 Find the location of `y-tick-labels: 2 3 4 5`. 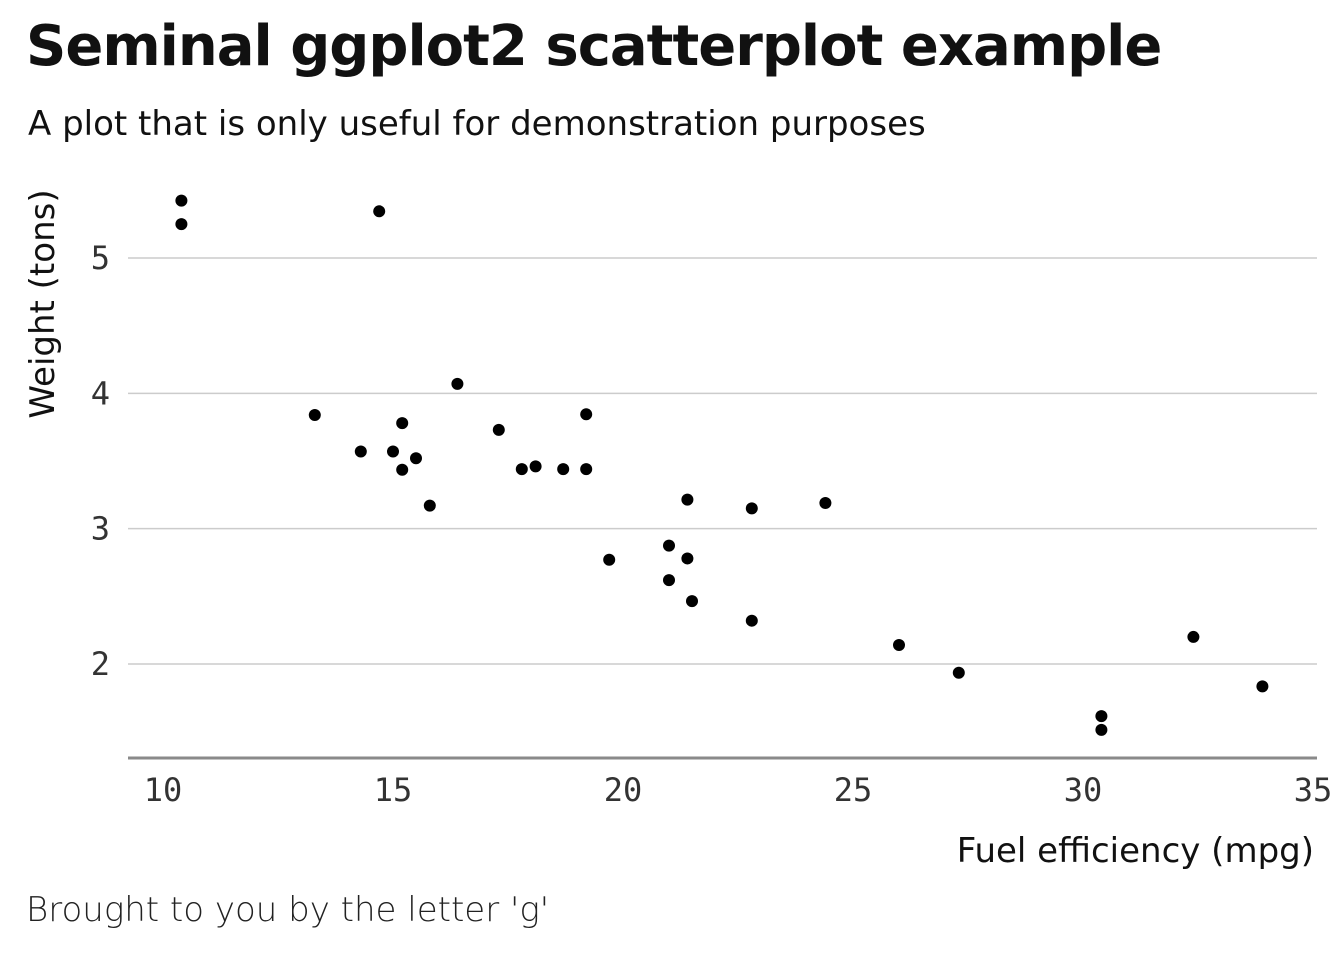

y-tick-labels: 2 3 4 5 is located at coordinates (100, 461).